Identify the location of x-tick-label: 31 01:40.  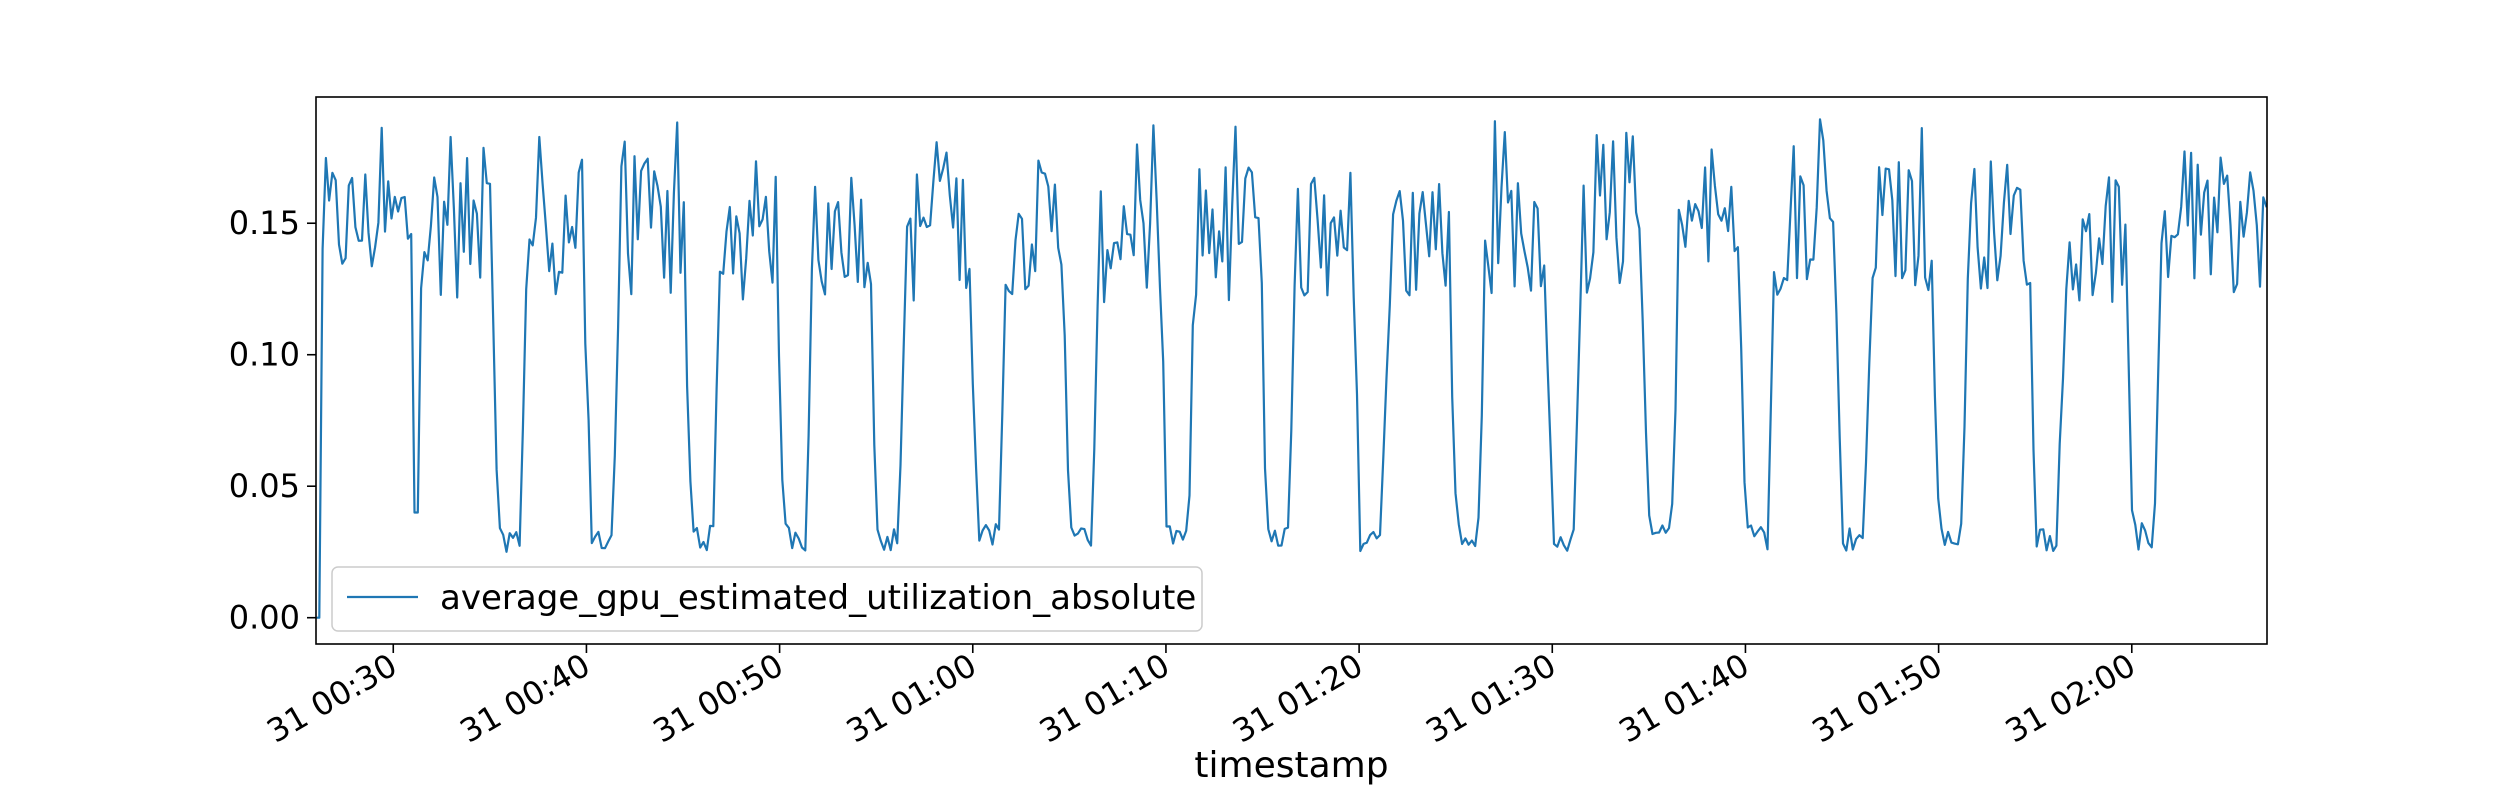
(1684, 698).